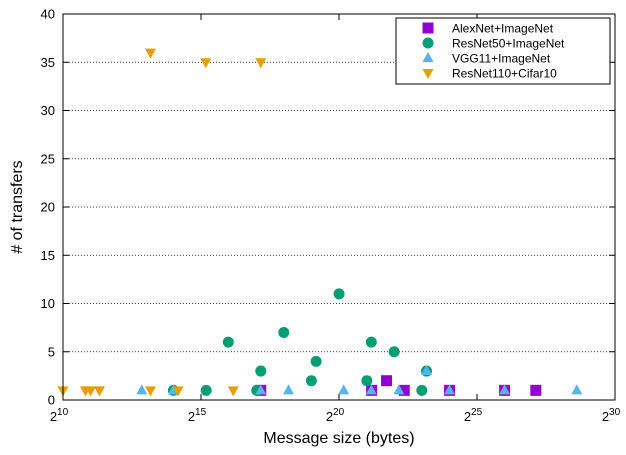 Image resolution: width=626 pixels, height=455 pixels. What do you see at coordinates (51, 400) in the screenshot?
I see `y-tick-label: 0` at bounding box center [51, 400].